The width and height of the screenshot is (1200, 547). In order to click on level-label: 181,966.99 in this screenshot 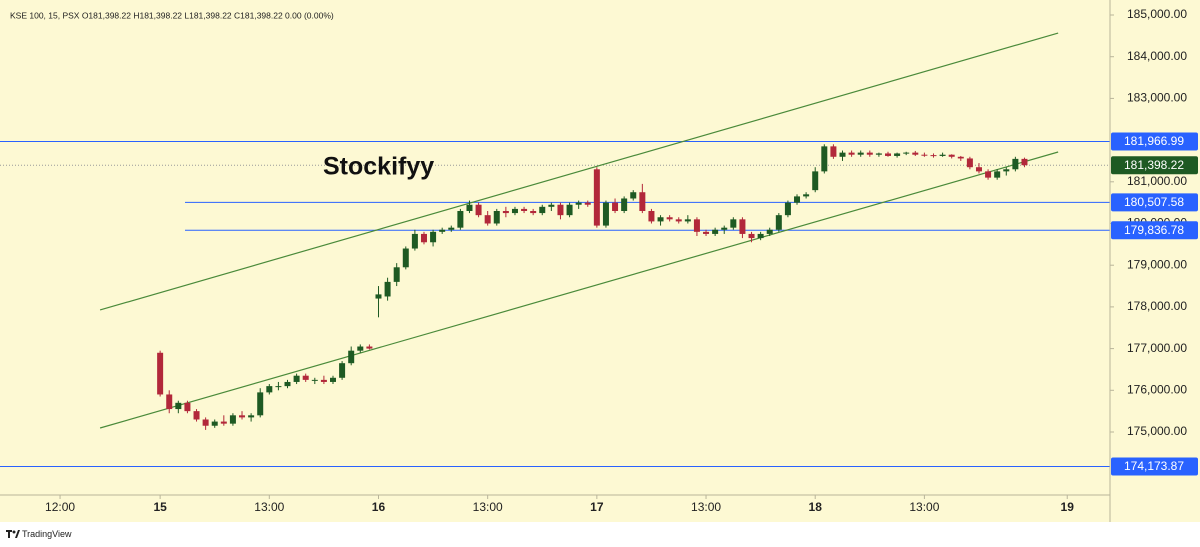, I will do `click(1154, 141)`.